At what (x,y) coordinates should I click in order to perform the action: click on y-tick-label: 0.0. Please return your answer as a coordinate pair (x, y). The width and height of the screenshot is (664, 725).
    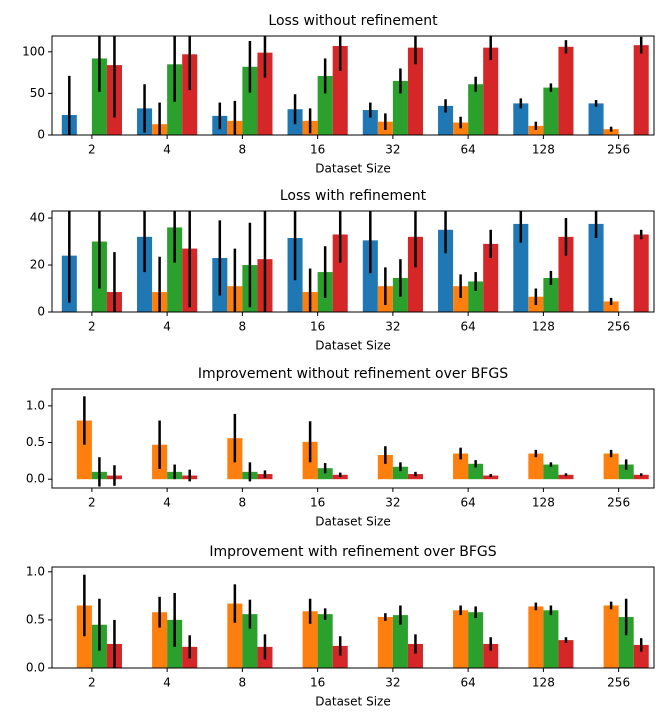
    Looking at the image, I should click on (35, 668).